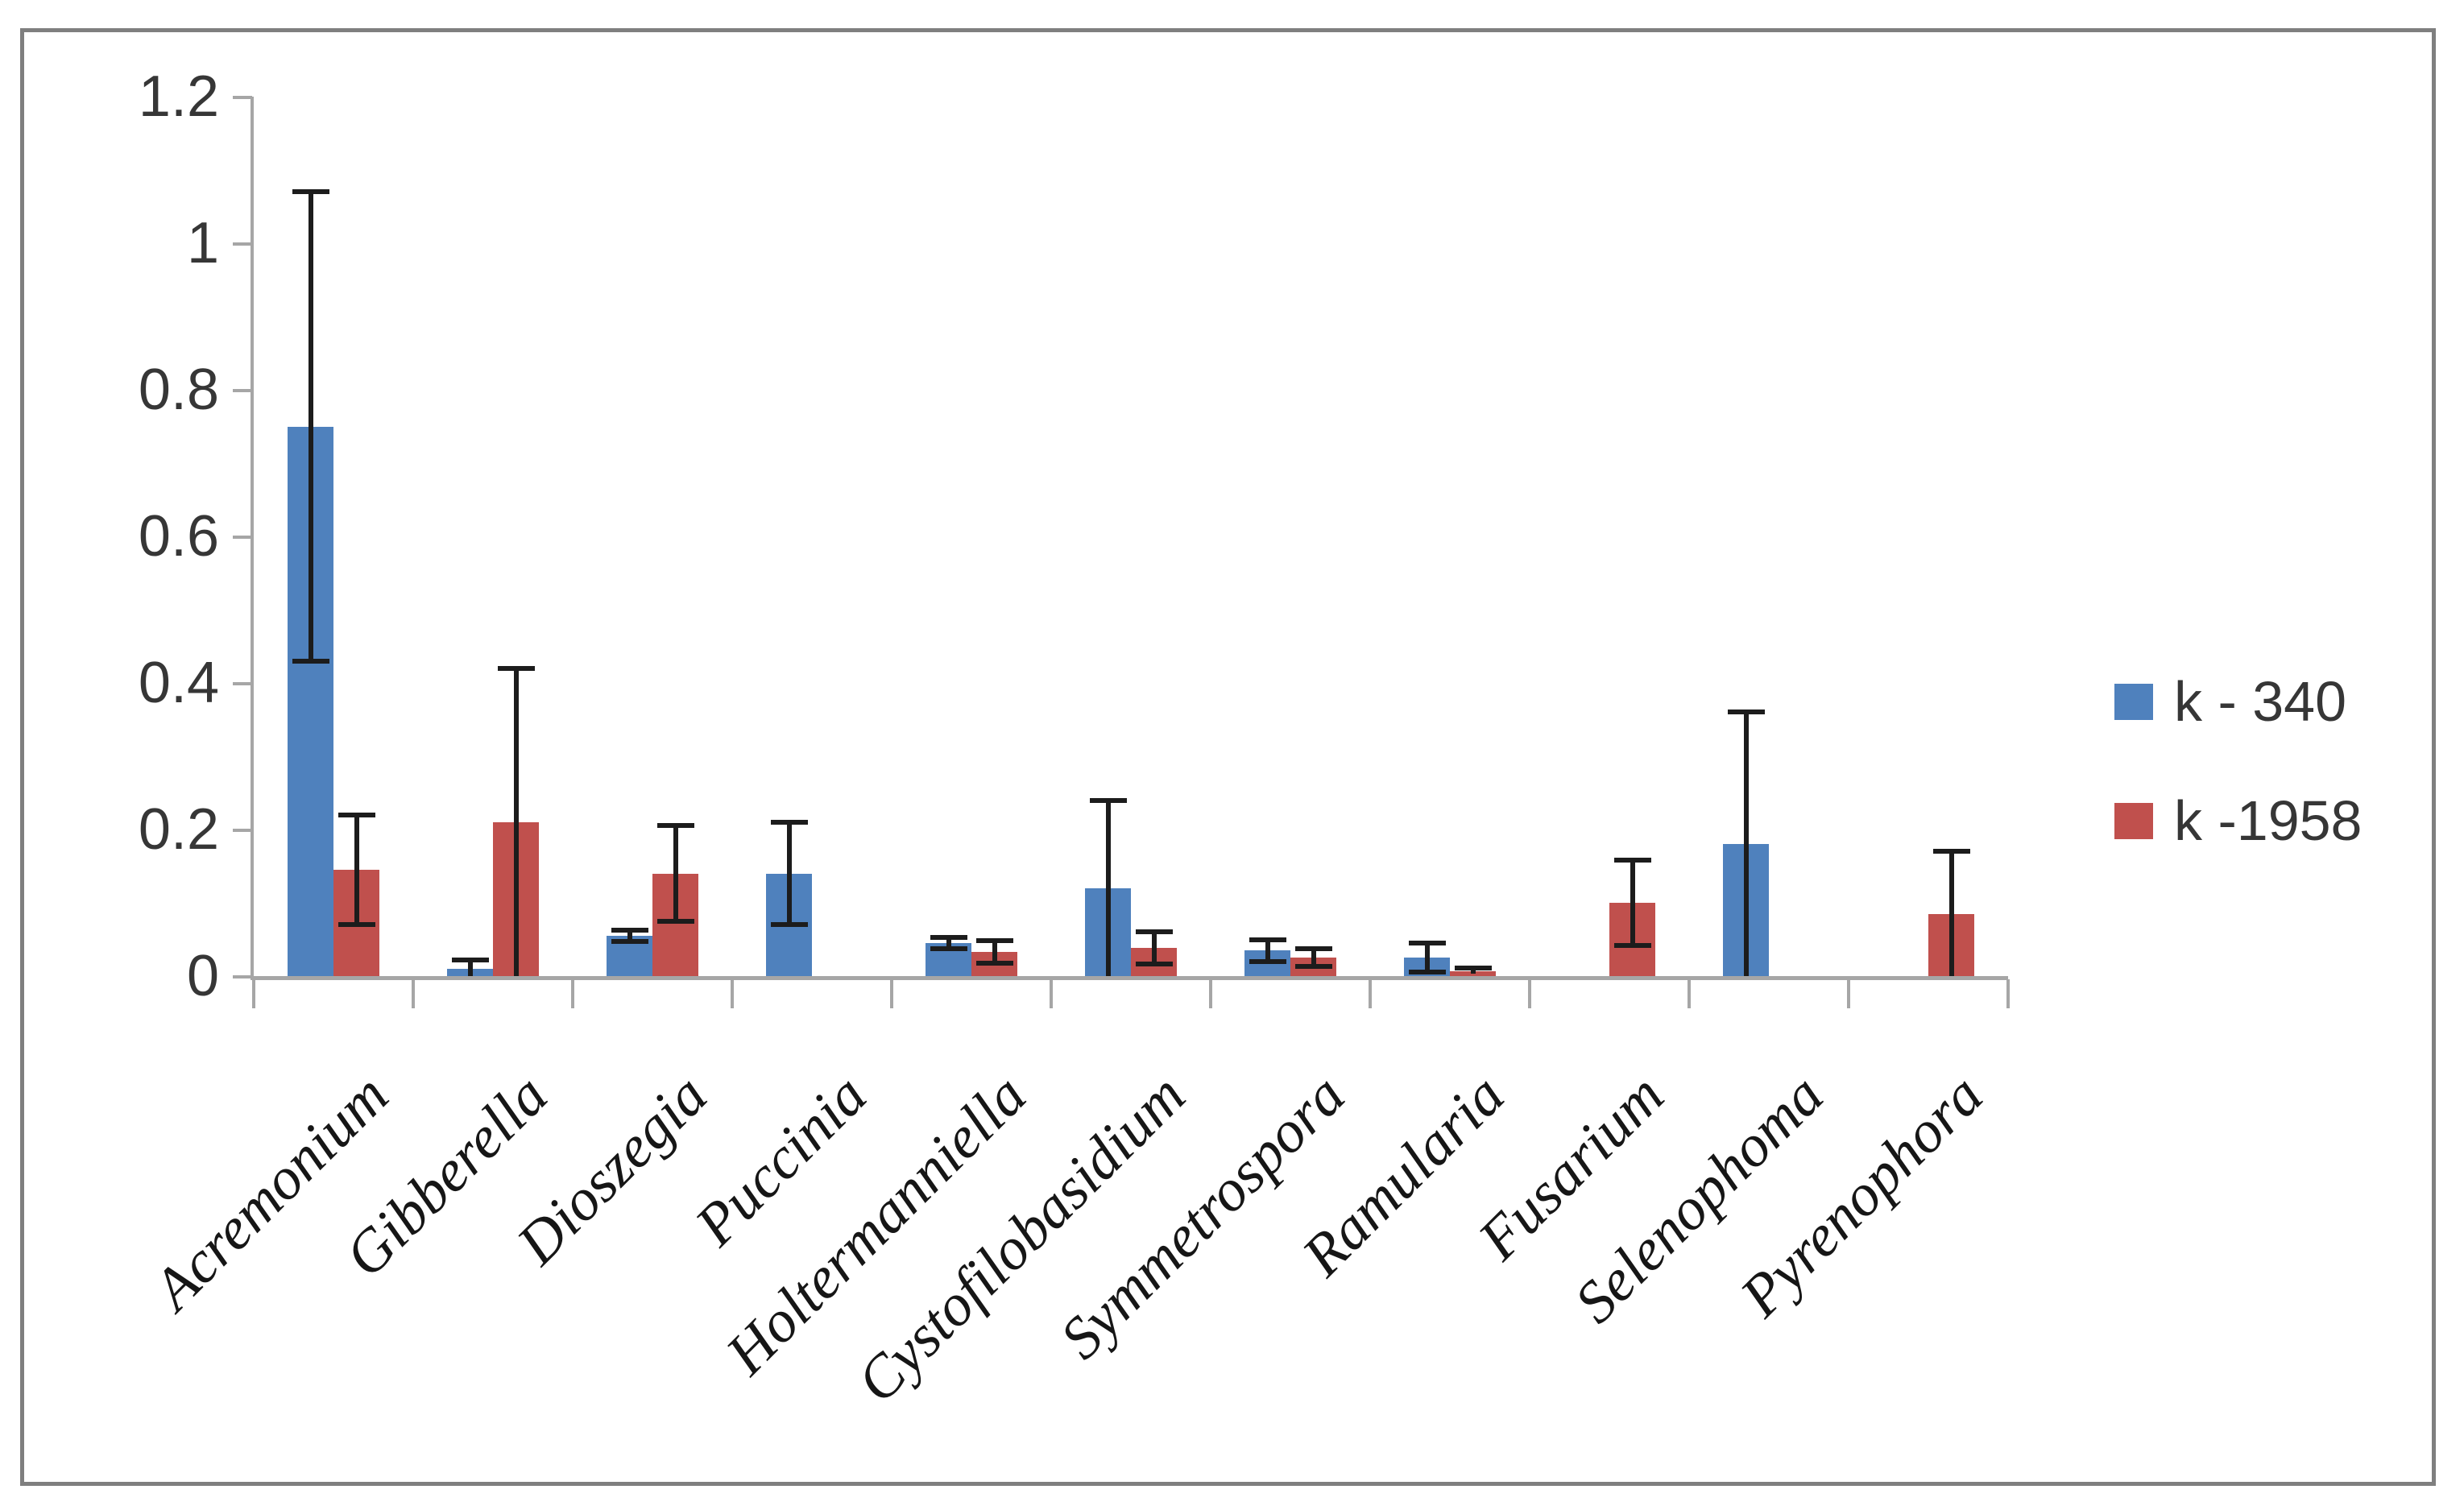  I want to click on legend-label-k340: k - 340, so click(2260, 701).